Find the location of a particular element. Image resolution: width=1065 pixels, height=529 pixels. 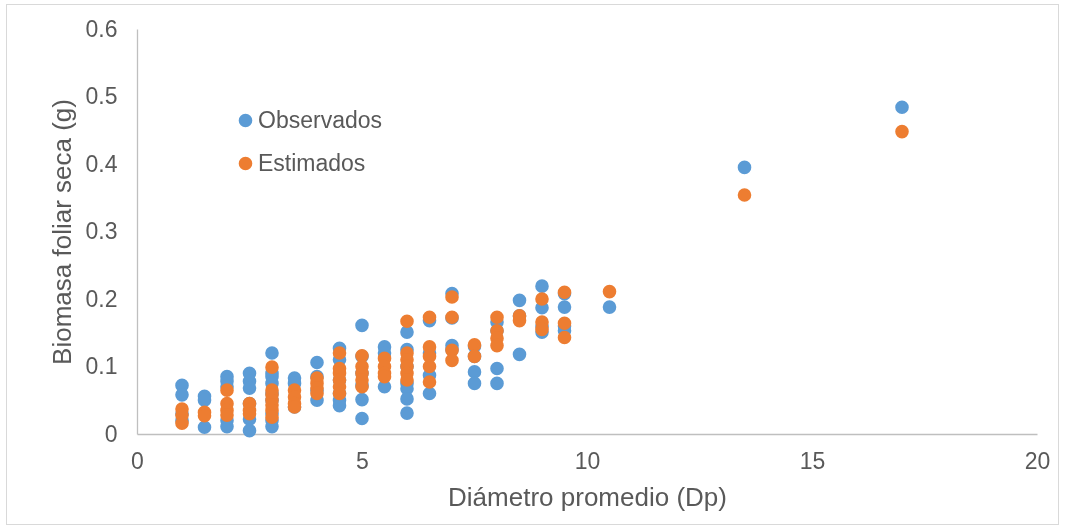

y-tick-label: 0.2 is located at coordinates (101, 298).